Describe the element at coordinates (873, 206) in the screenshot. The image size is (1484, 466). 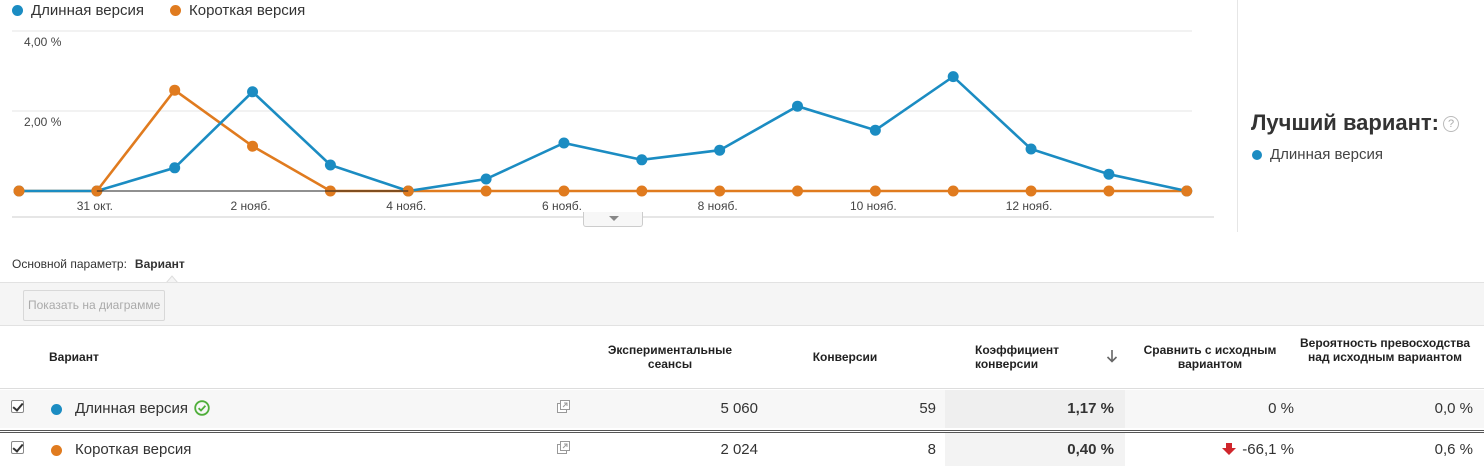
I see `x-tick-label: 10 нояб.` at that location.